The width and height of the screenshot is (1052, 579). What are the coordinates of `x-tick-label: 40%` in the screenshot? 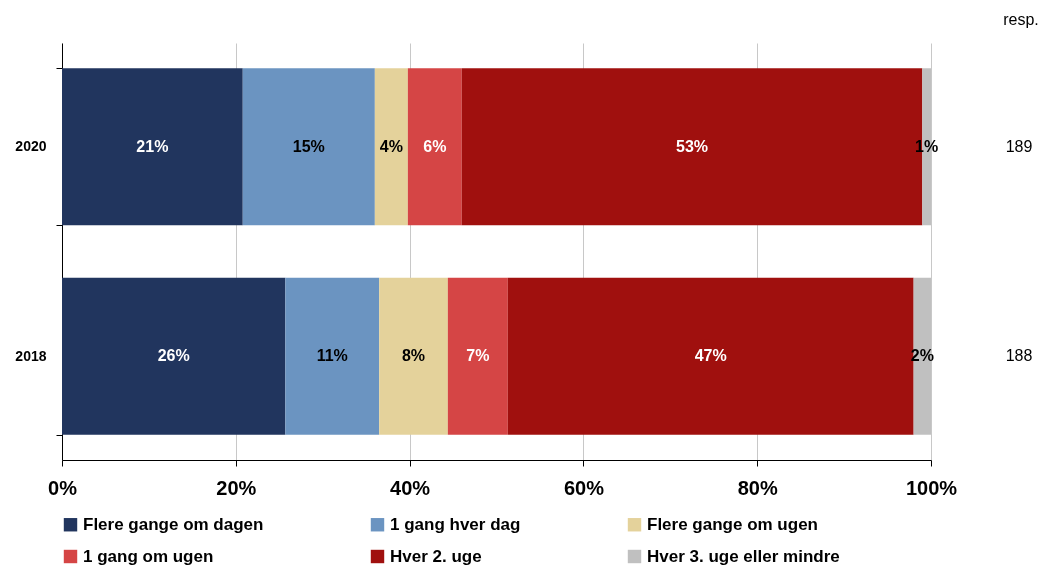 It's located at (410, 487).